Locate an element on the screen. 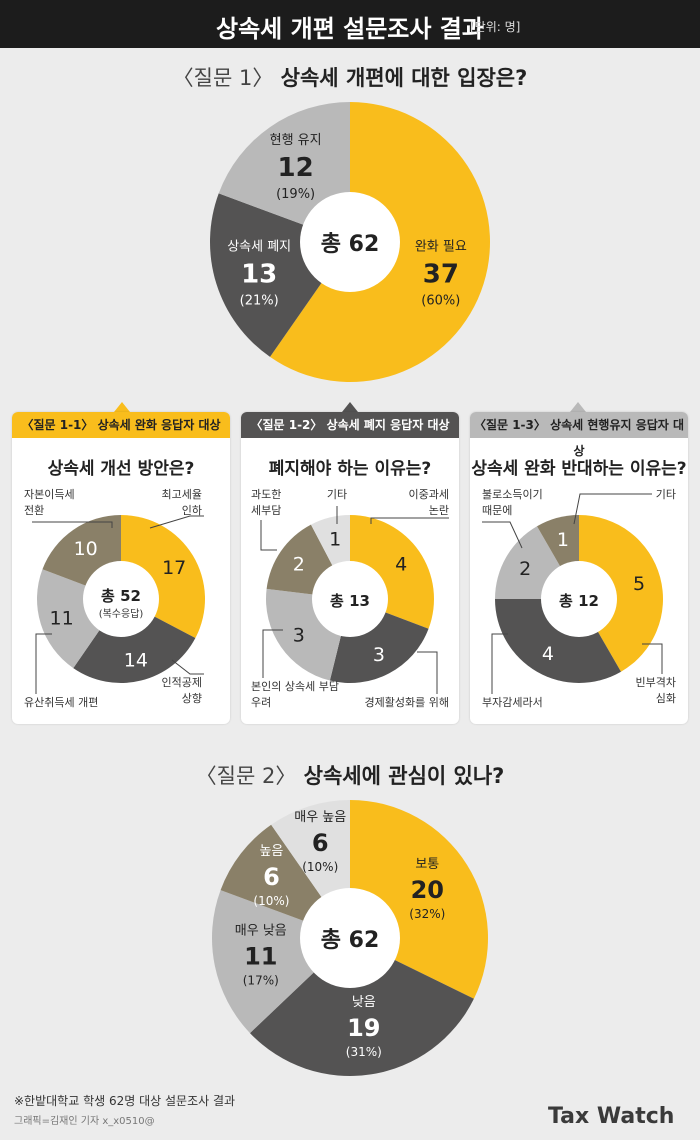 This screenshot has width=700, height=1140. outside-label: 심화 is located at coordinates (666, 698).